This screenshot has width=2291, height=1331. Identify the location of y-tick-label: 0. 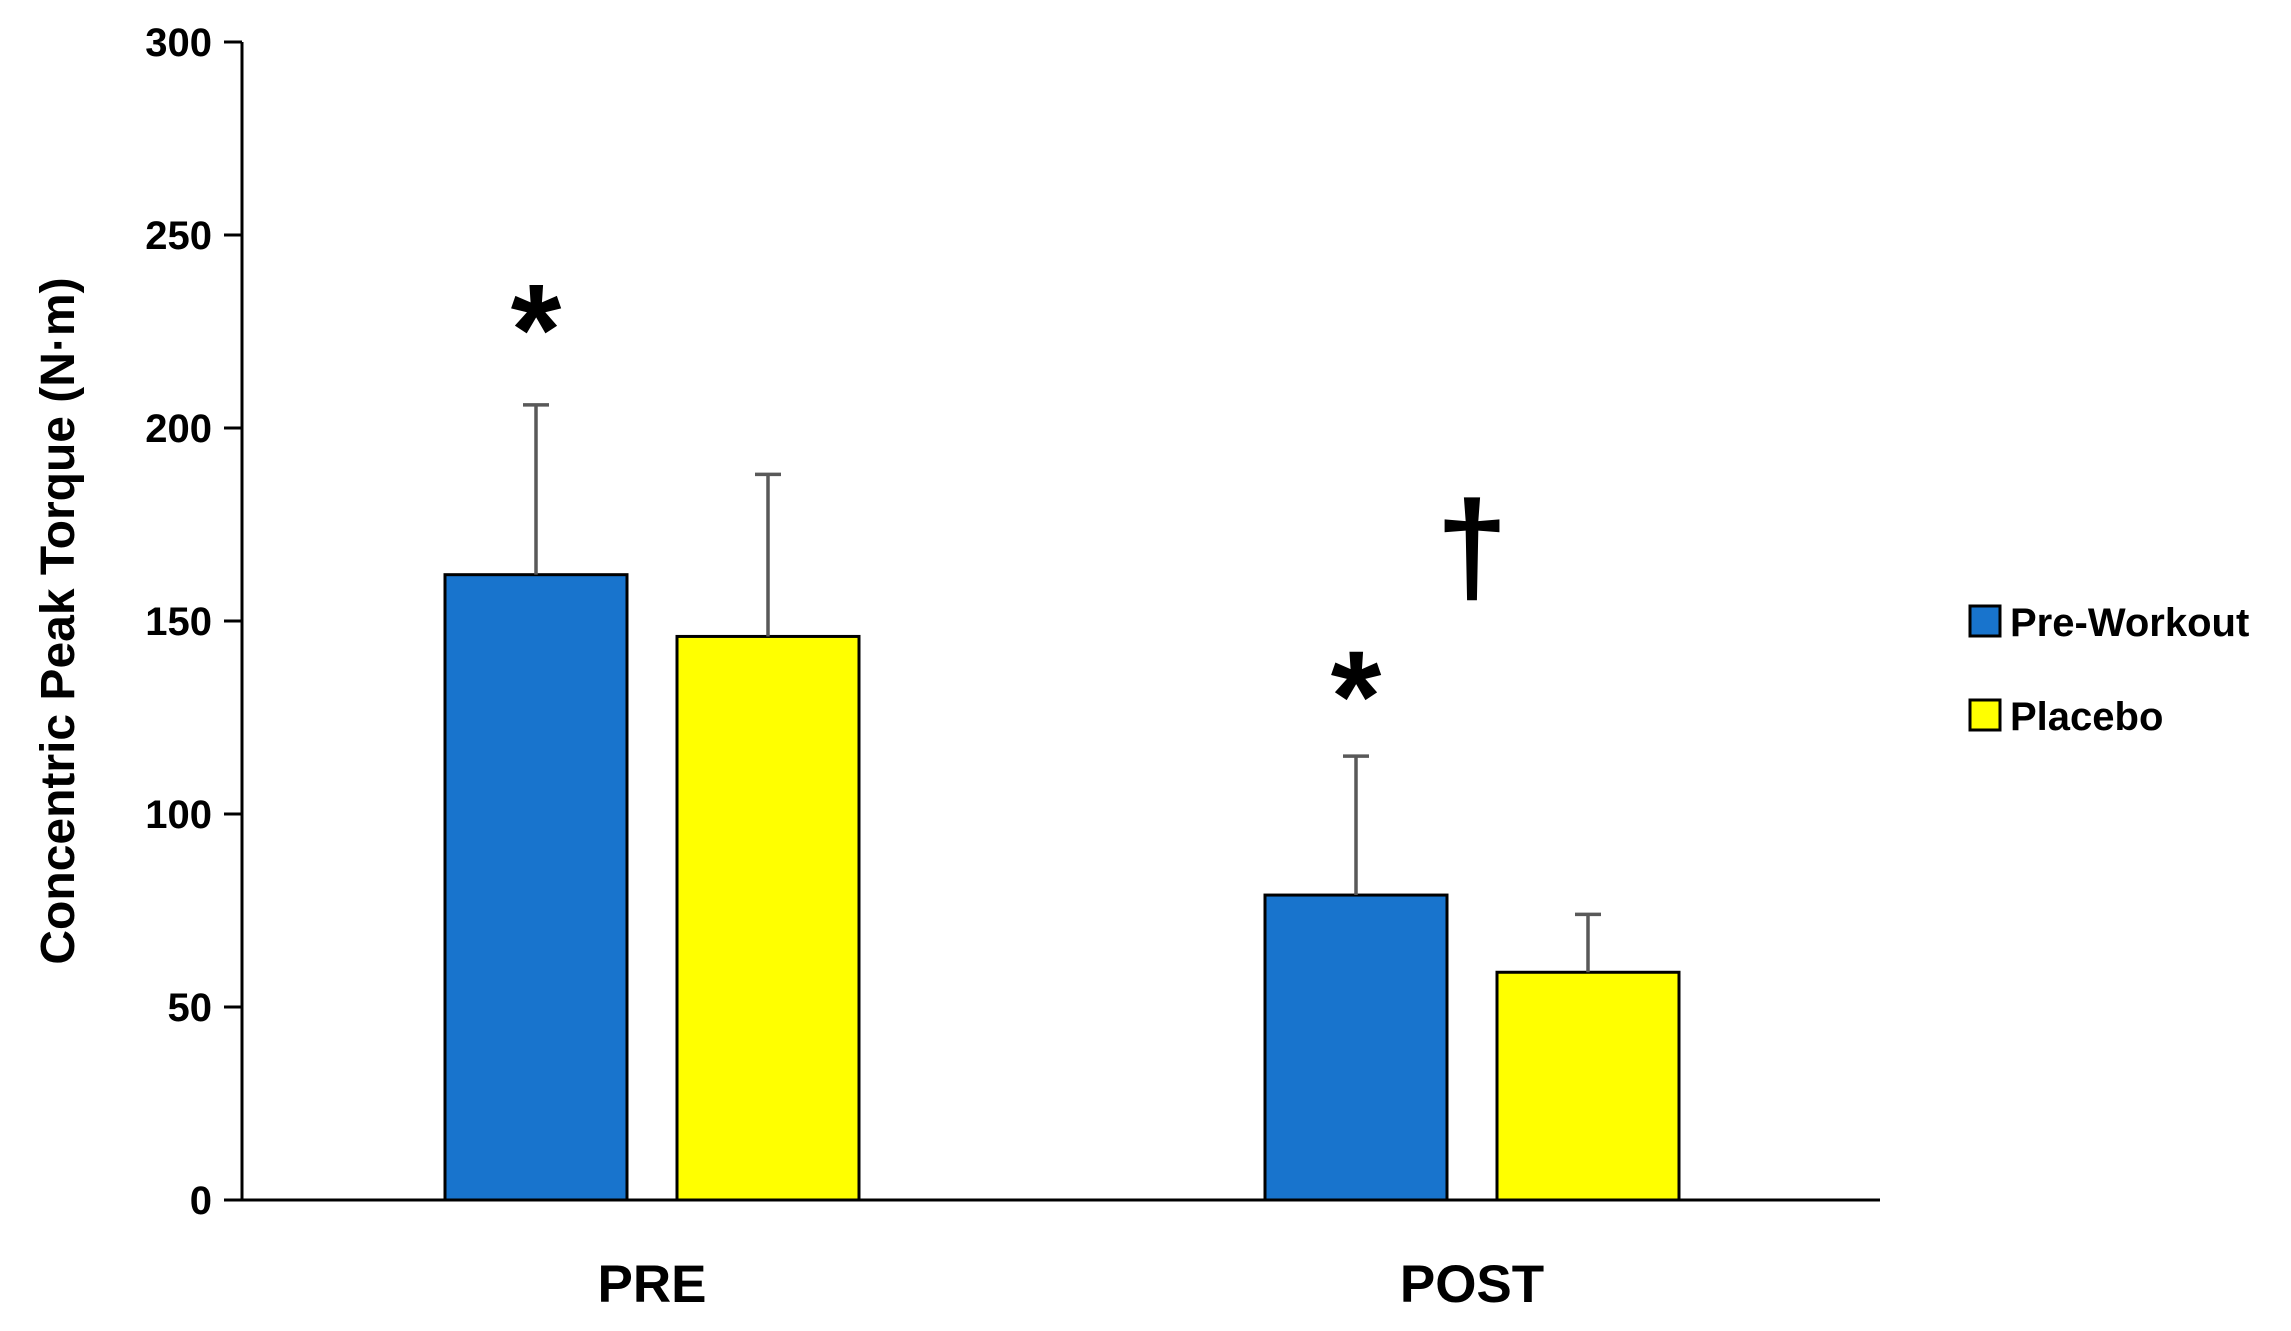
(201, 1201).